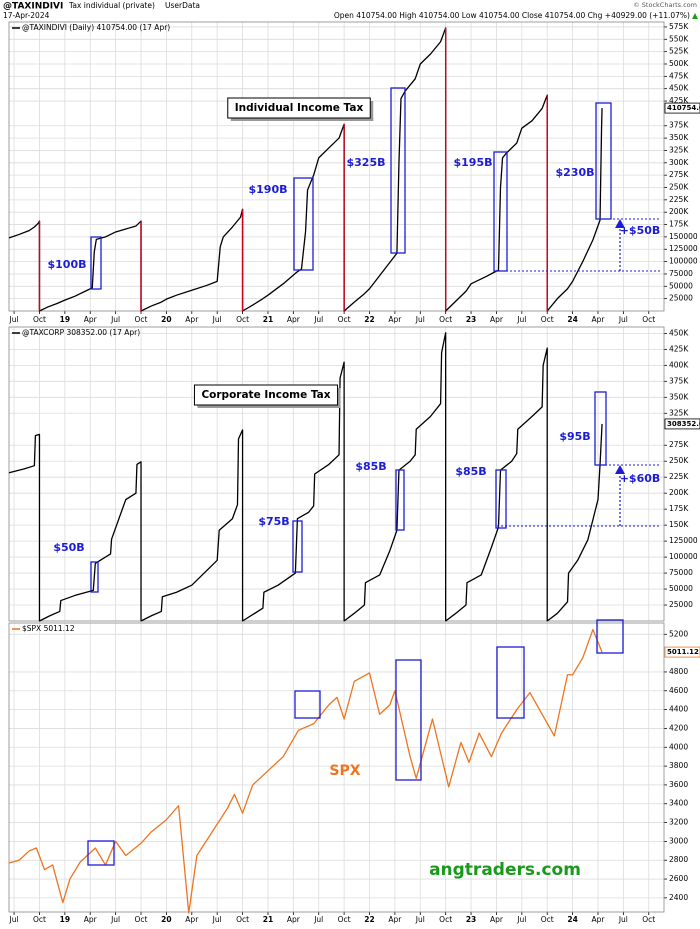 Image resolution: width=700 pixels, height=929 pixels. Describe the element at coordinates (678, 746) in the screenshot. I see `y-tick-label: 4000` at that location.